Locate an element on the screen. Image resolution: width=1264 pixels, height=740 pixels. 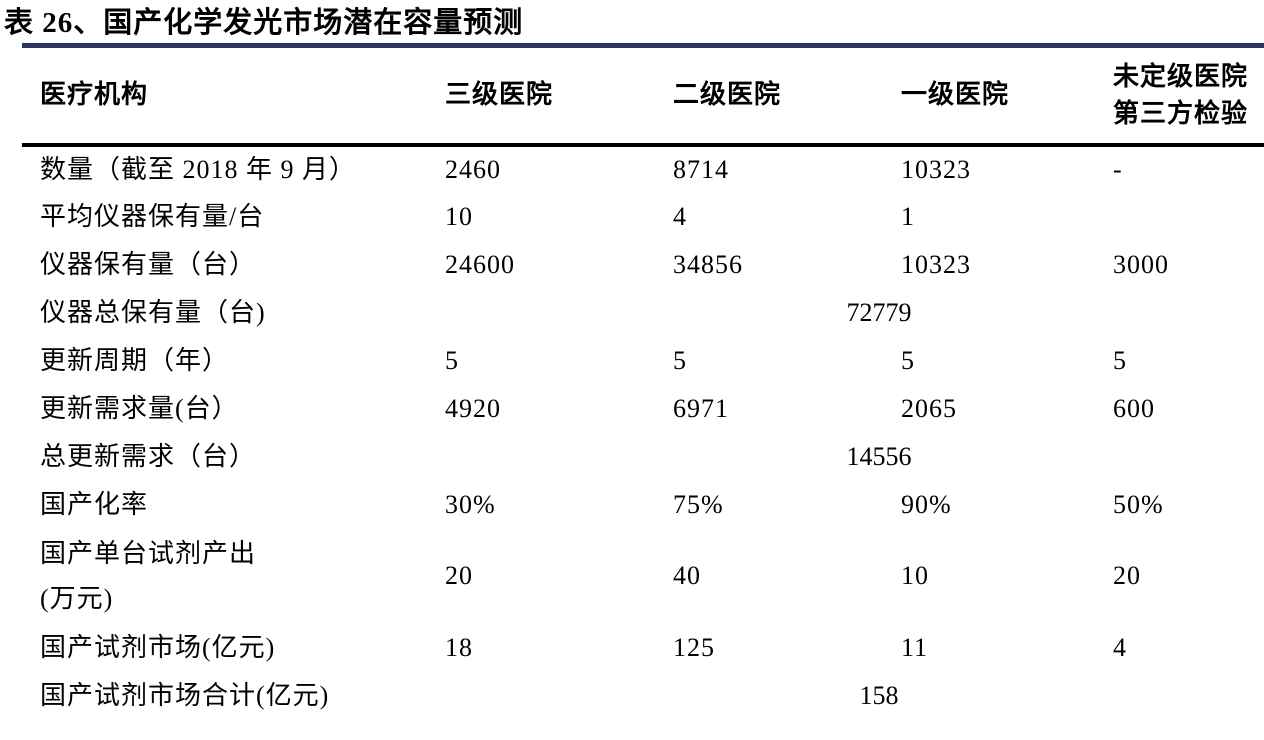
cell: 600 is located at coordinates (1134, 408).